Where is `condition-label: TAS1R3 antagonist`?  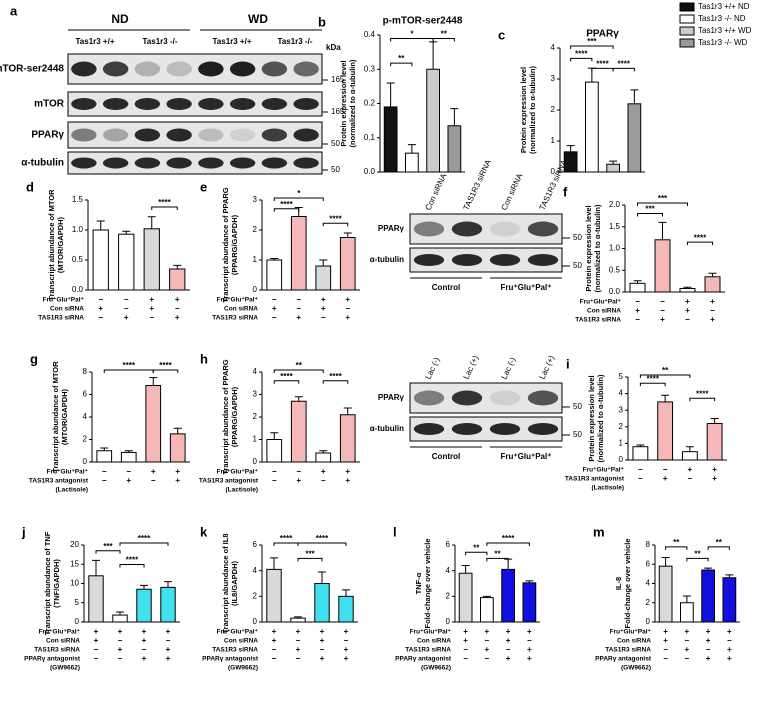
condition-label: TAS1R3 antagonist is located at coordinates (59, 481).